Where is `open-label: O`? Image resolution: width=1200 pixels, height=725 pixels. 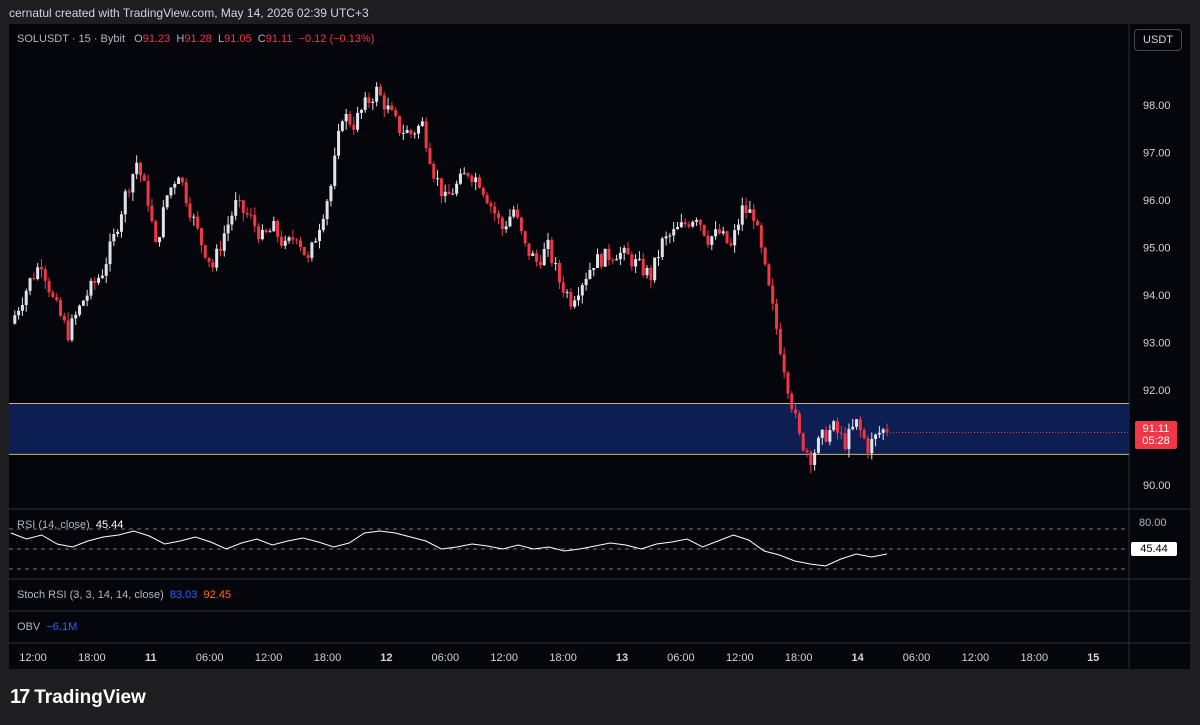
open-label: O is located at coordinates (138, 39).